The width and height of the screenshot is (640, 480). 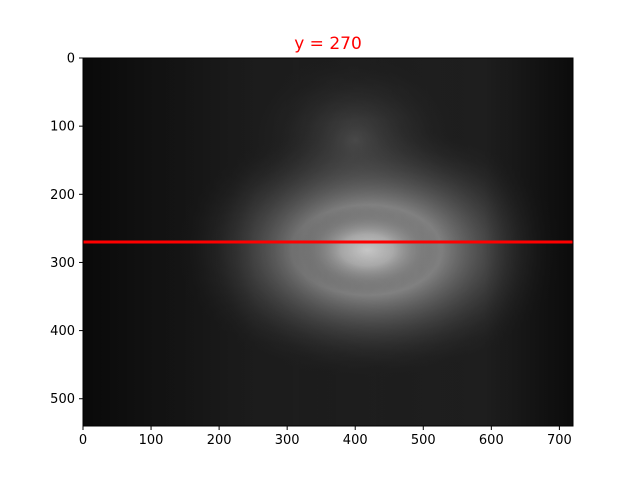 What do you see at coordinates (423, 440) in the screenshot?
I see `x-tick-label: 500` at bounding box center [423, 440].